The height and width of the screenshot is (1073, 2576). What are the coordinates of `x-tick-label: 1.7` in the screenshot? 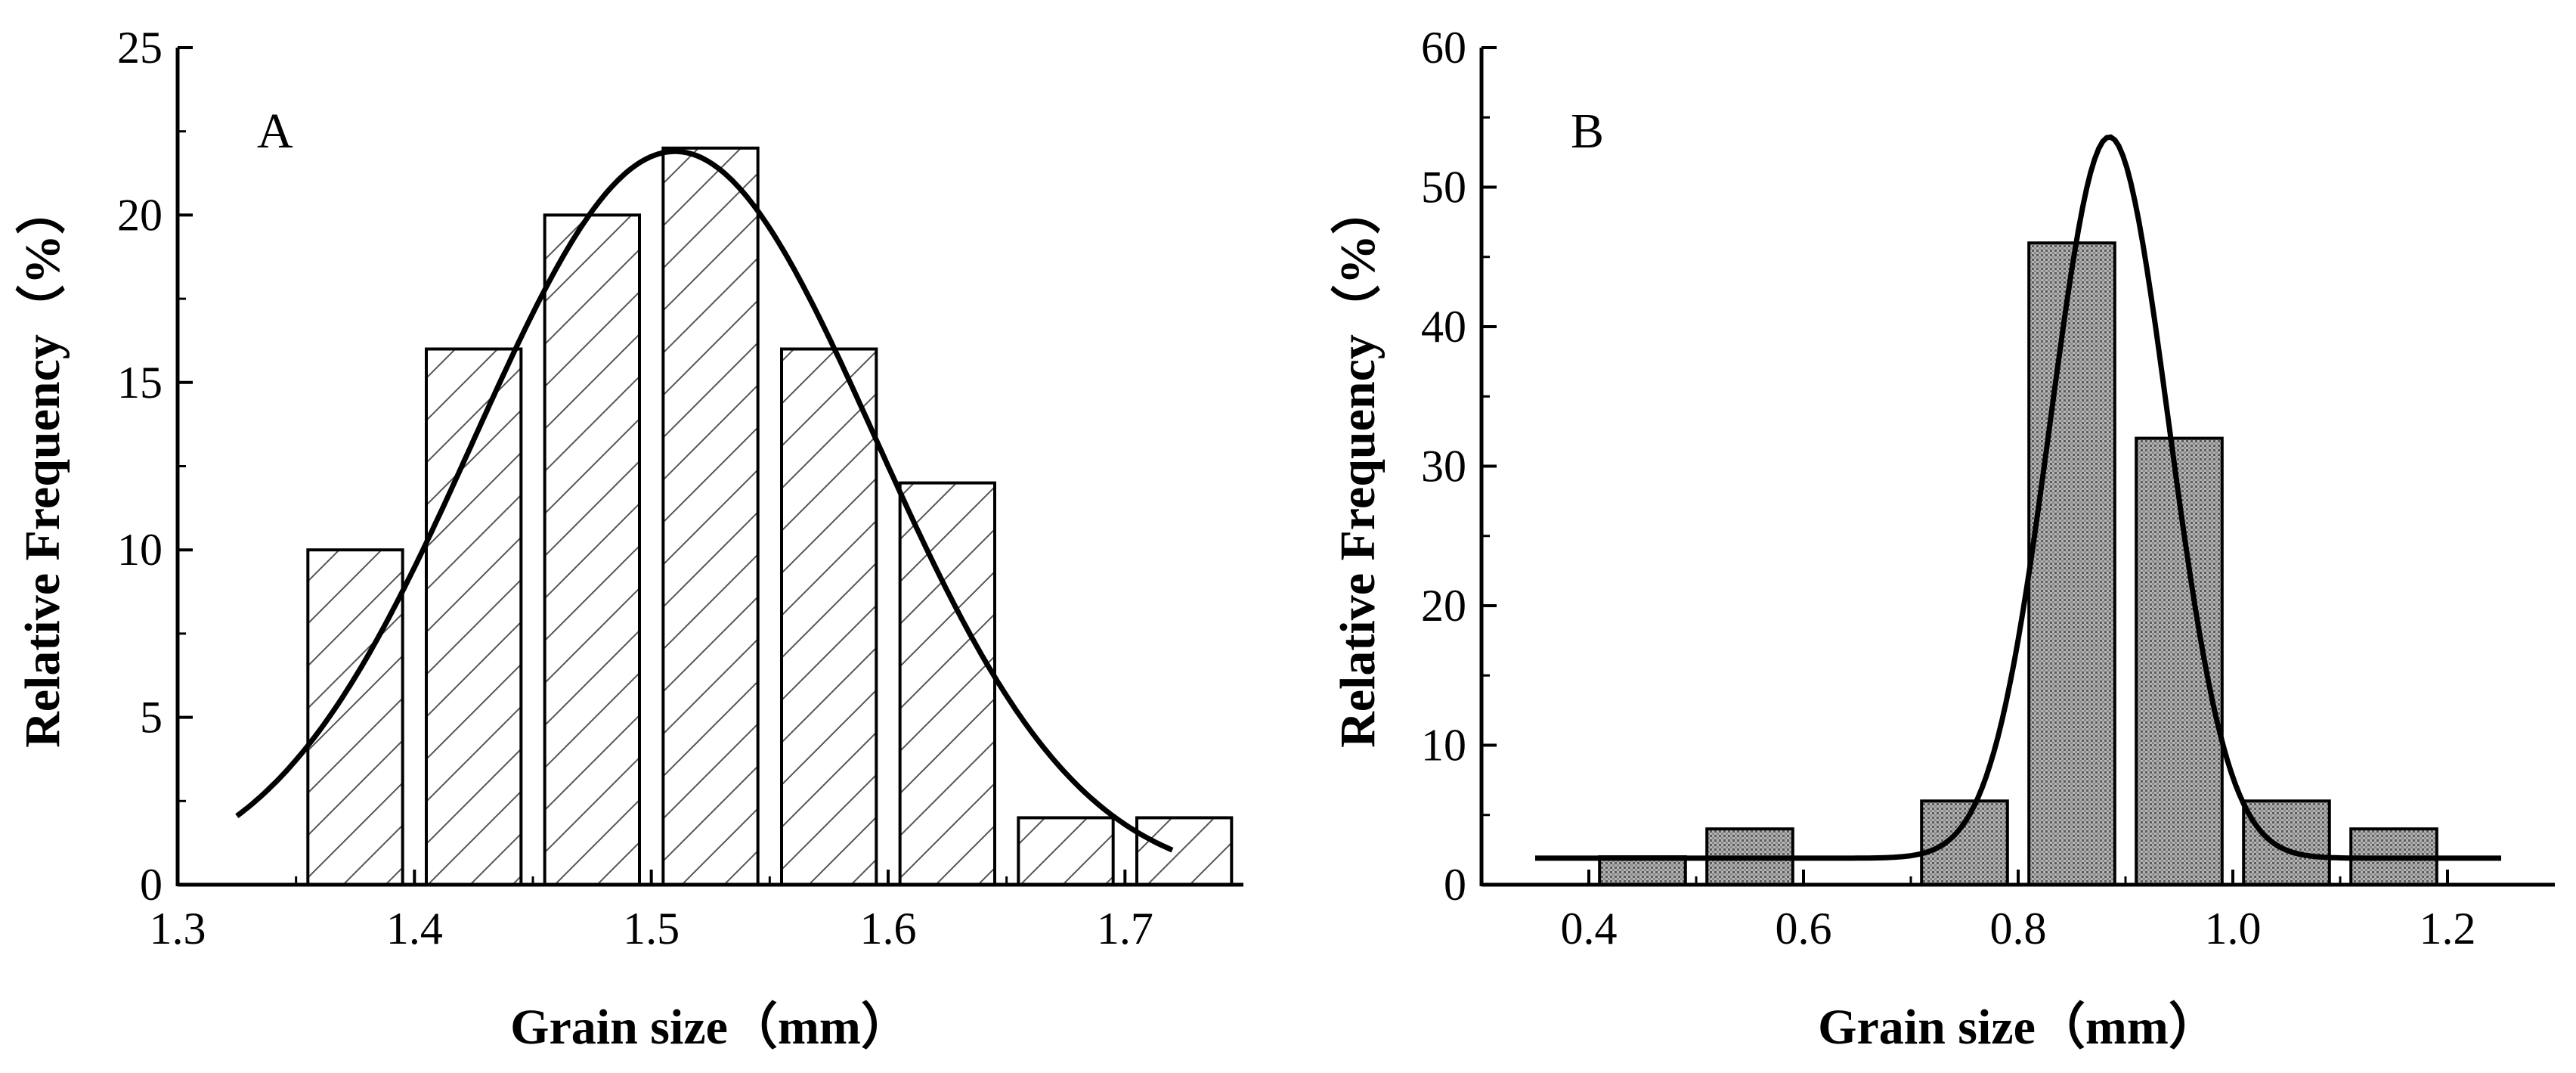 It's located at (1125, 929).